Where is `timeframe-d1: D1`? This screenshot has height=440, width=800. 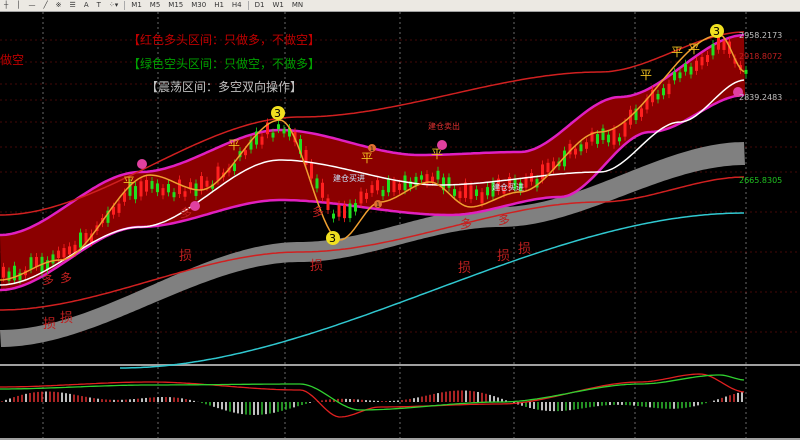 timeframe-d1: D1 is located at coordinates (259, 5).